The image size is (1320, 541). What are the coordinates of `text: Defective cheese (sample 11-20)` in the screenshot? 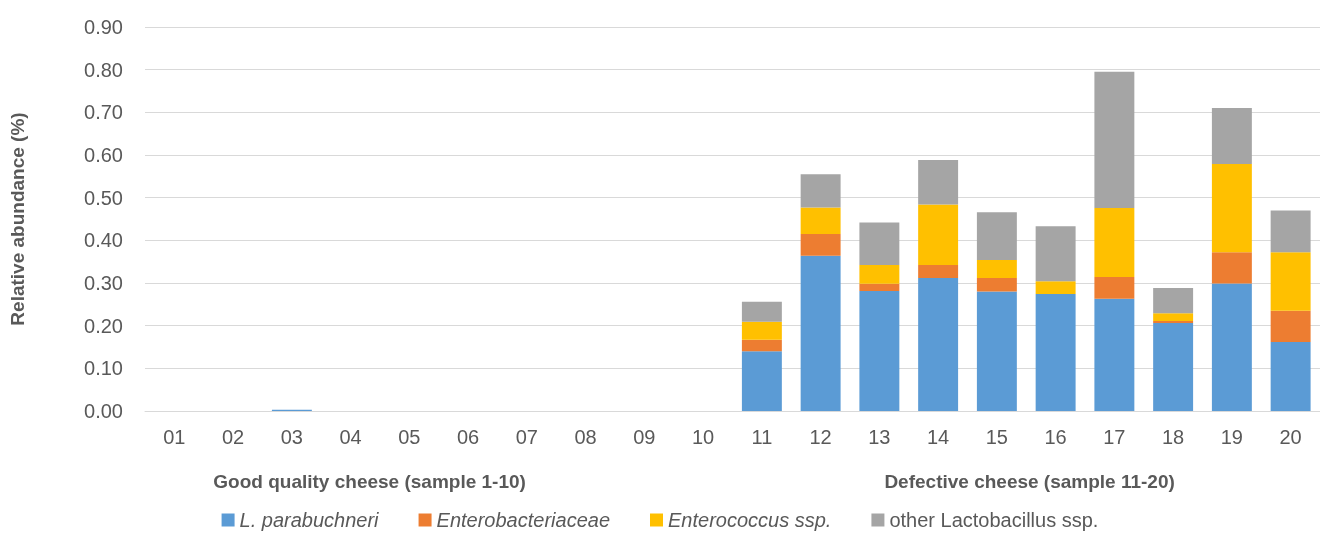 It's located at (1029, 481).